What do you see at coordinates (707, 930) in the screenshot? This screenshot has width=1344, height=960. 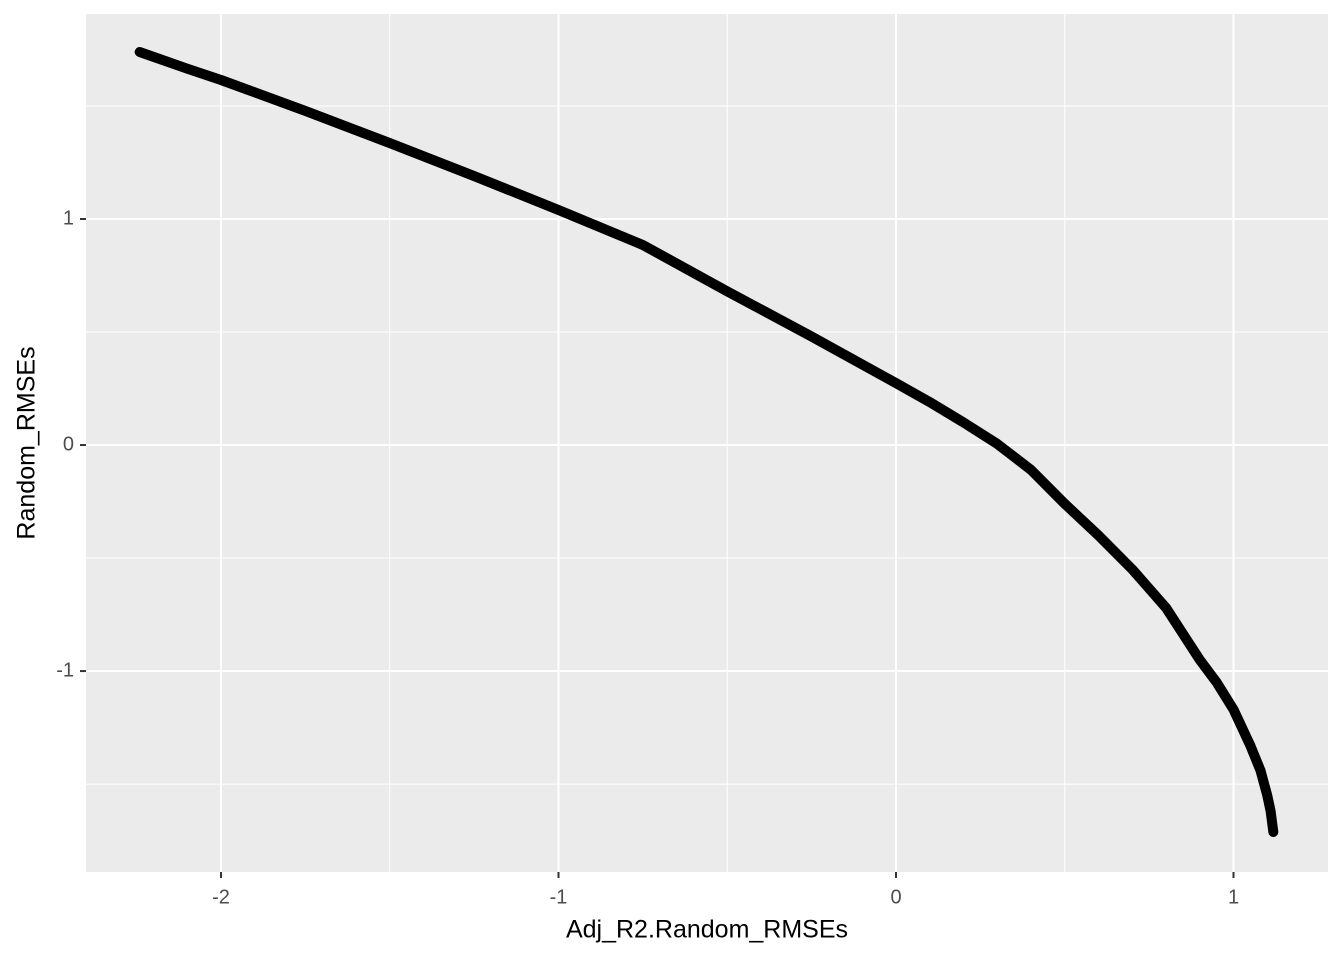 I see `x-axis-title: Adj_R2.Random_RMSEs` at bounding box center [707, 930].